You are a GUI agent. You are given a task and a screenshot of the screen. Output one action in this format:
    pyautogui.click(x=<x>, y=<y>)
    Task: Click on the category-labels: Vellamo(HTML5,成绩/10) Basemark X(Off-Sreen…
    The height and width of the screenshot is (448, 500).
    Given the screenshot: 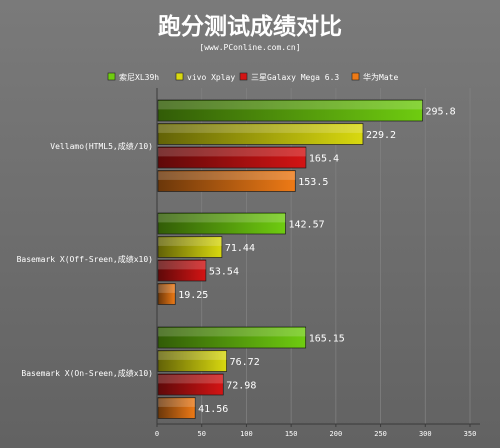 What is the action you would take?
    pyautogui.click(x=85, y=259)
    